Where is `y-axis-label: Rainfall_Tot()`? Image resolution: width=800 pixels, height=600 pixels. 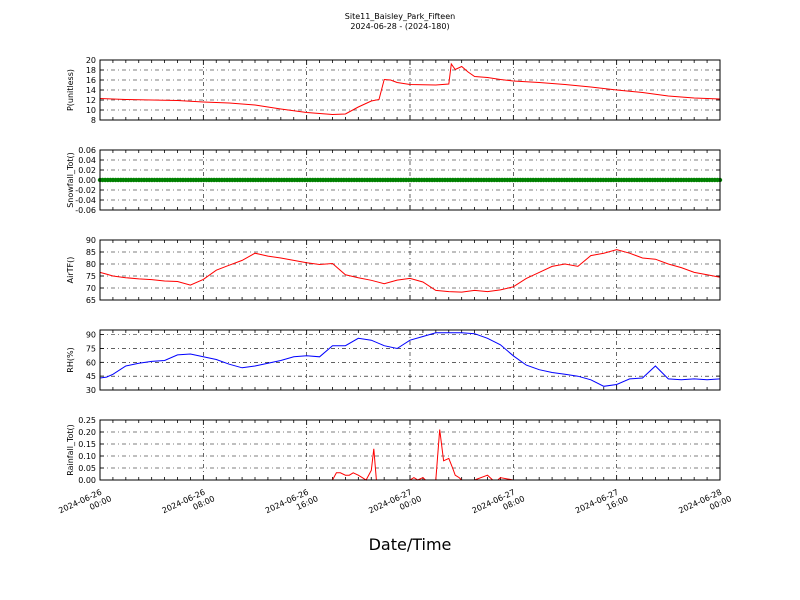 y-axis-label: Rainfall_Tot() is located at coordinates (70, 450).